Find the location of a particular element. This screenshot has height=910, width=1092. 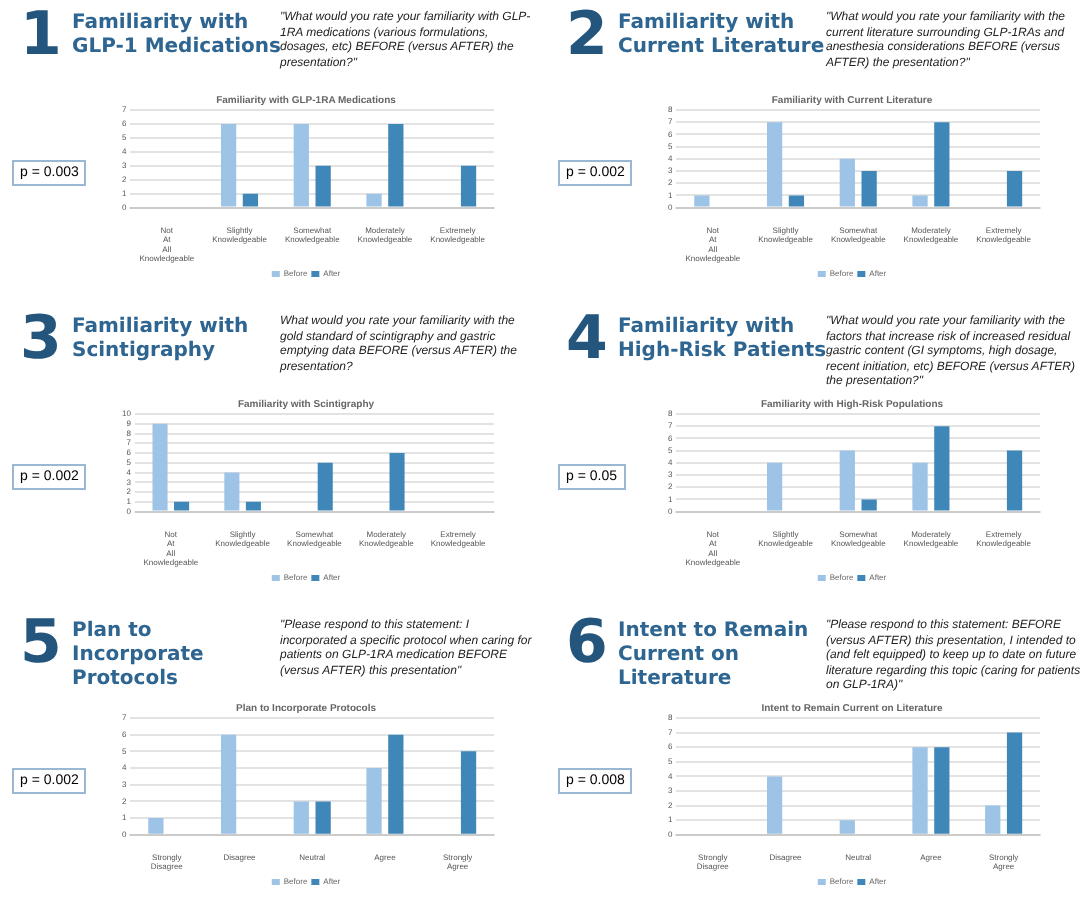

text: Familiarity with GLP-1 Medications is located at coordinates (176, 35).